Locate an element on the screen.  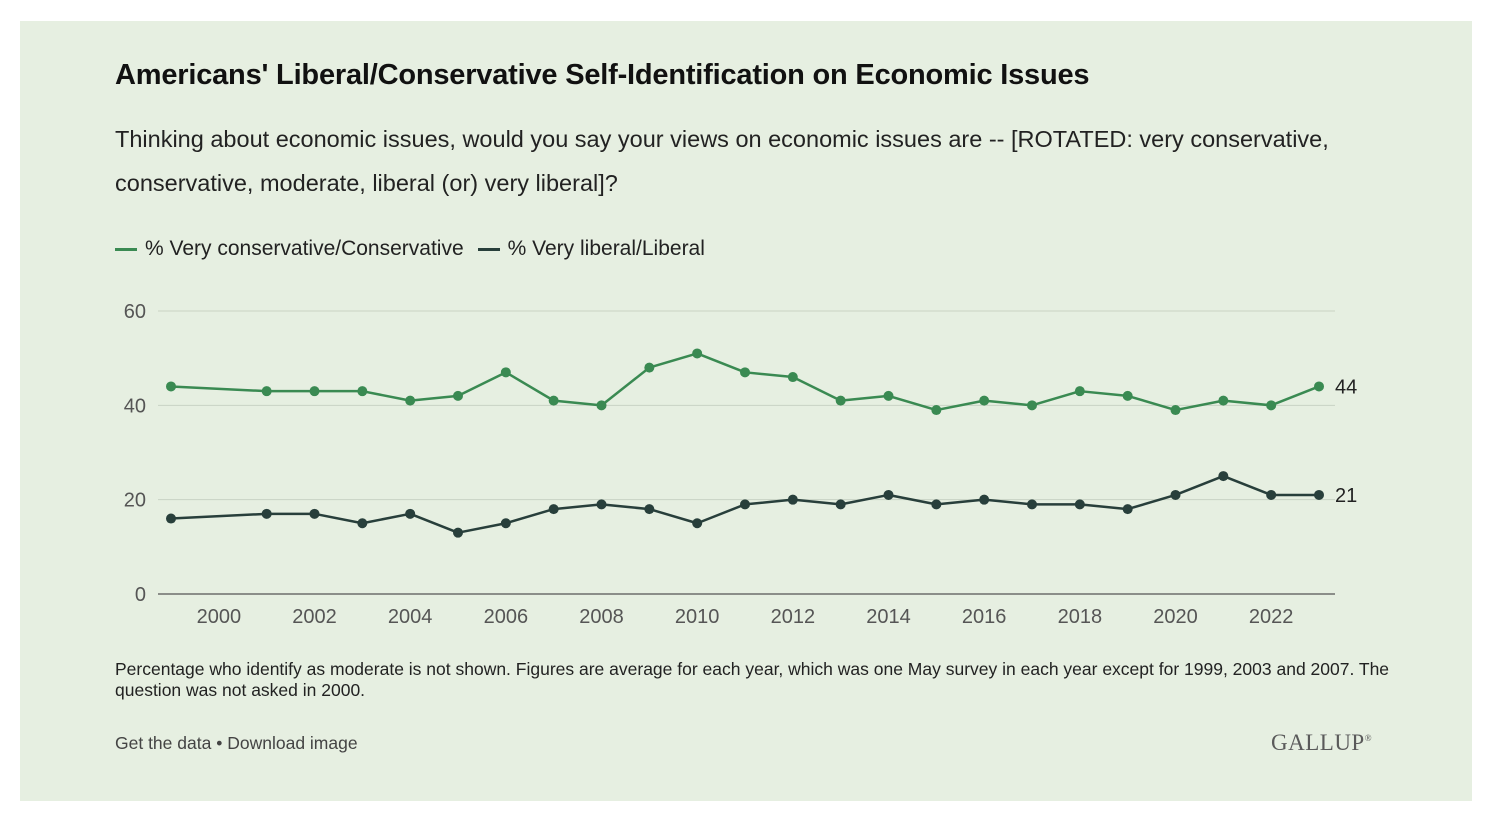
registered-mark: ® is located at coordinates (1368, 738).